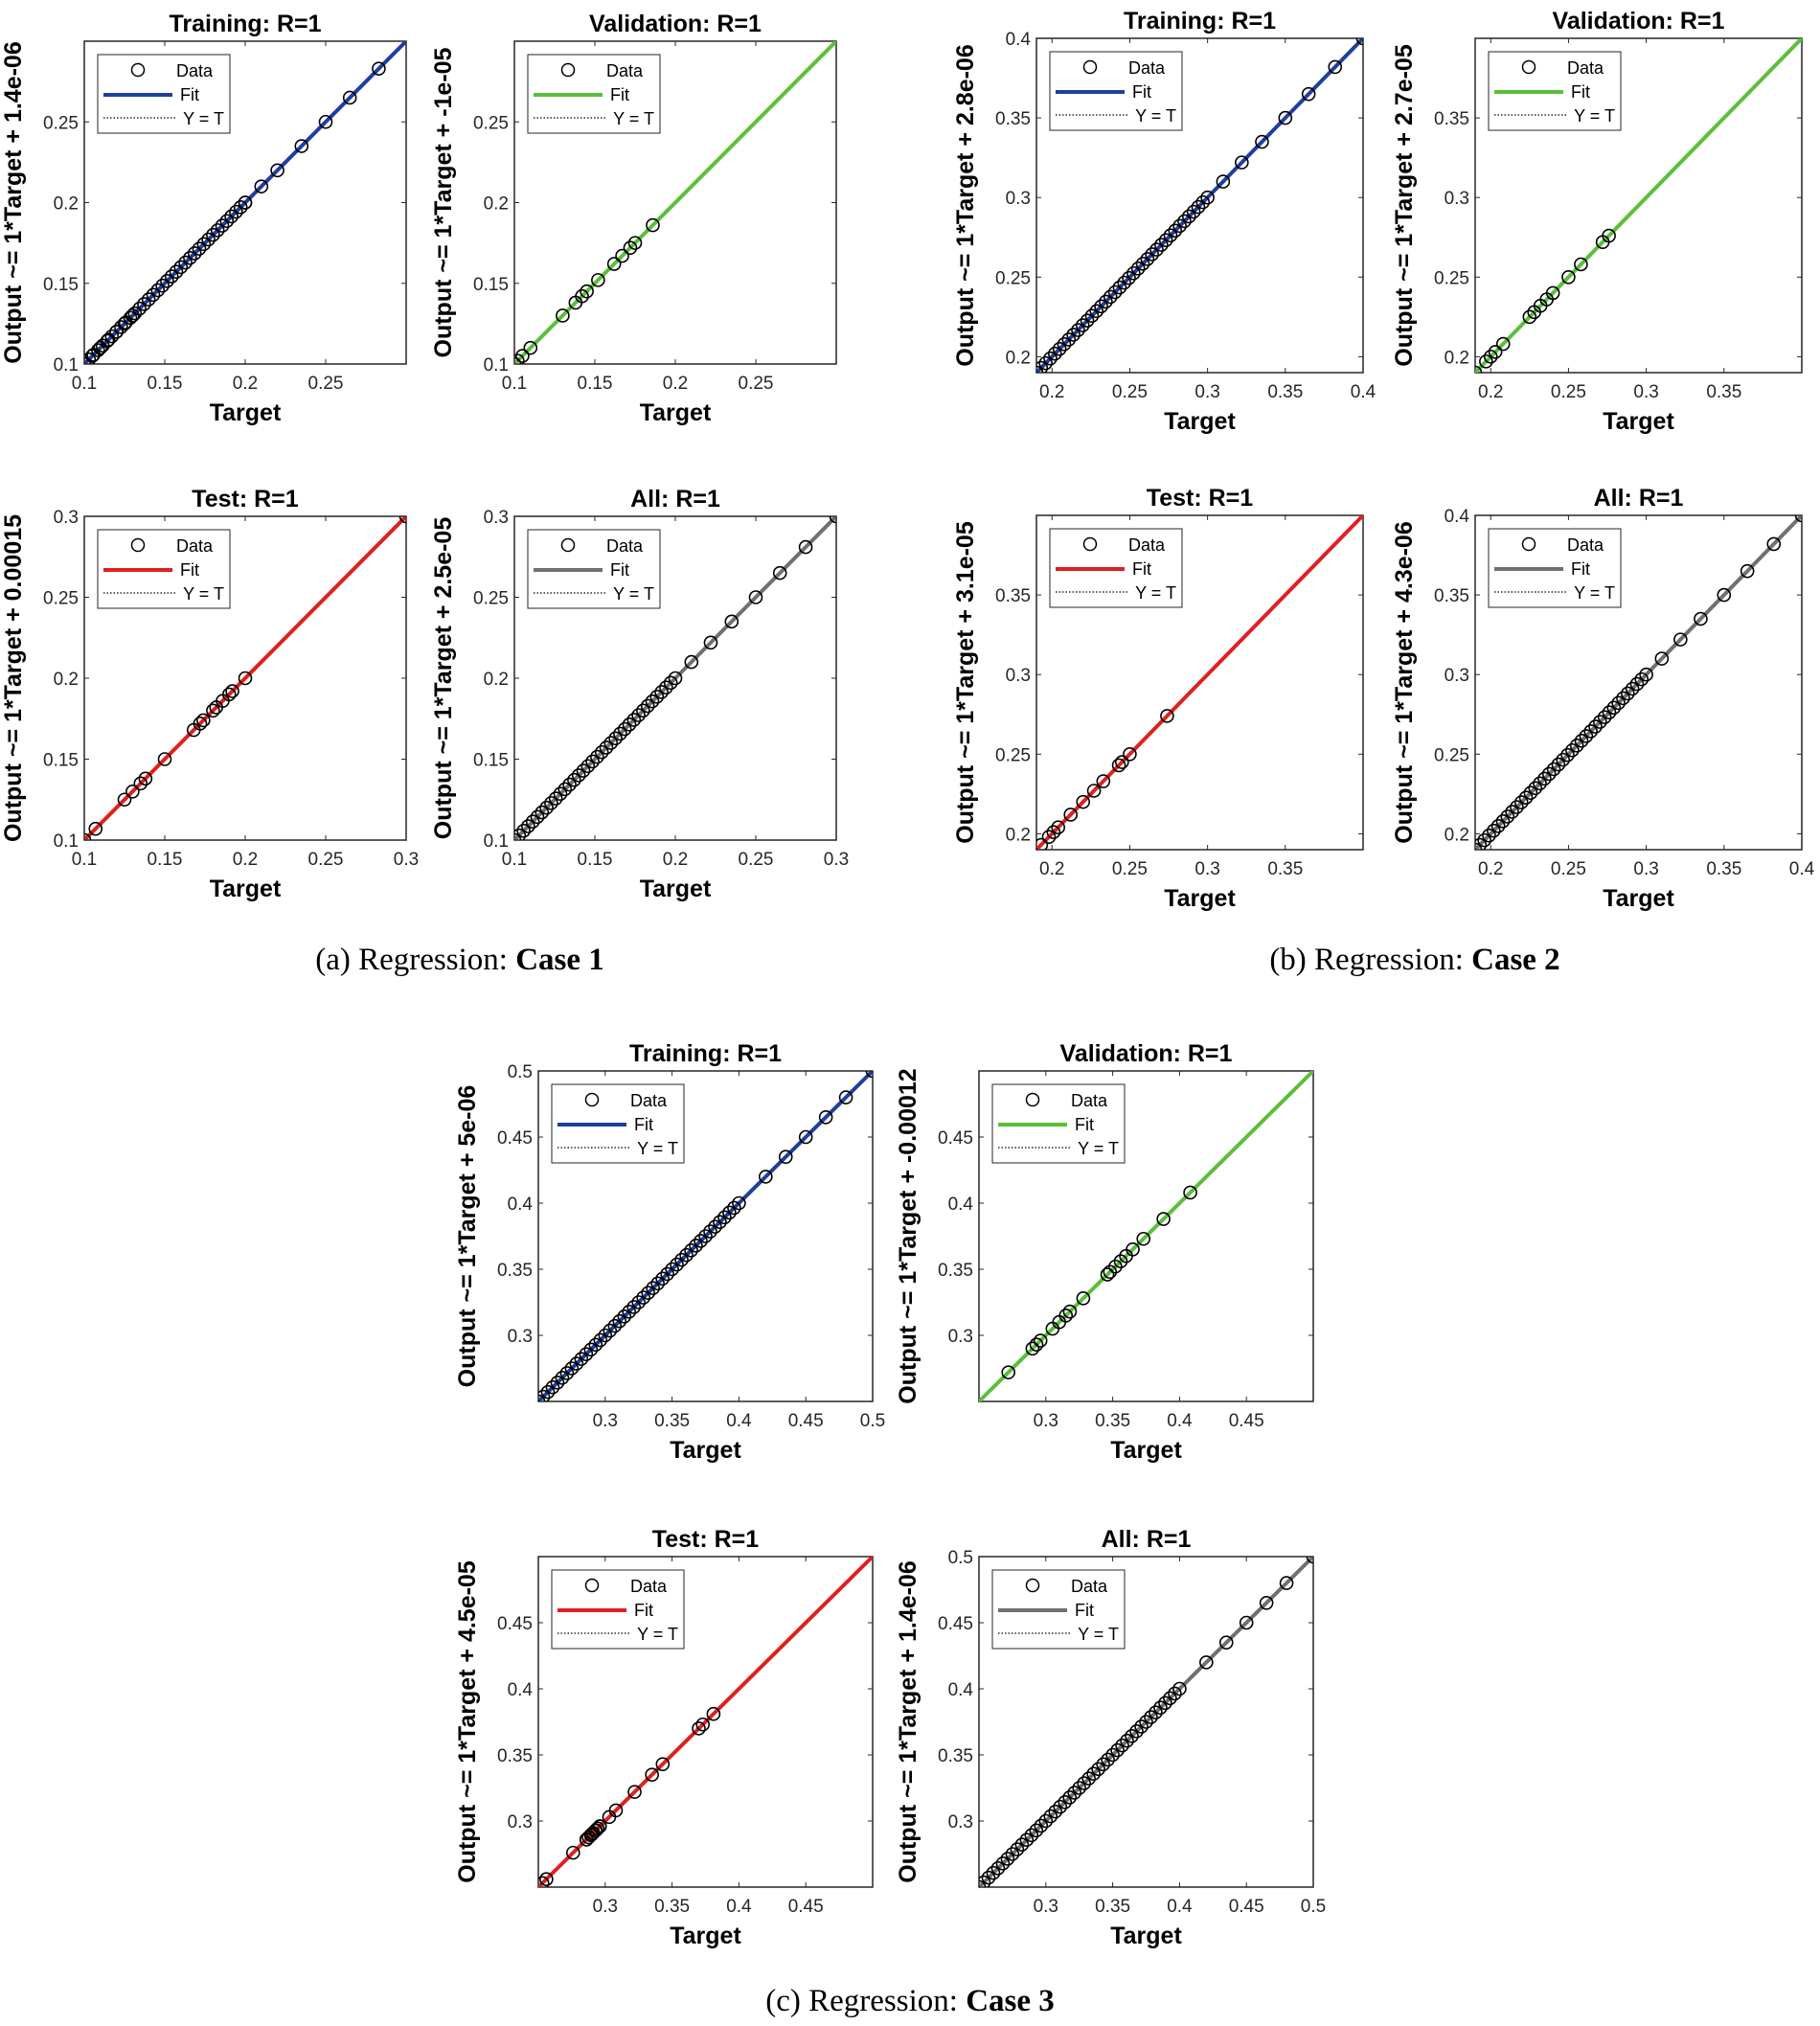  Describe the element at coordinates (1405, 205) in the screenshot. I see `y-axis-label: Output ~= 1*Target + 2.7e-05` at that location.